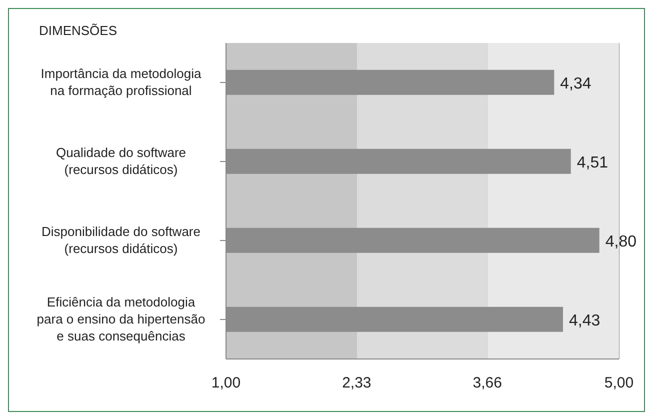 The height and width of the screenshot is (420, 653). What do you see at coordinates (121, 161) in the screenshot?
I see `y-tick-label: Qualidade do software (recursos didáticos)` at bounding box center [121, 161].